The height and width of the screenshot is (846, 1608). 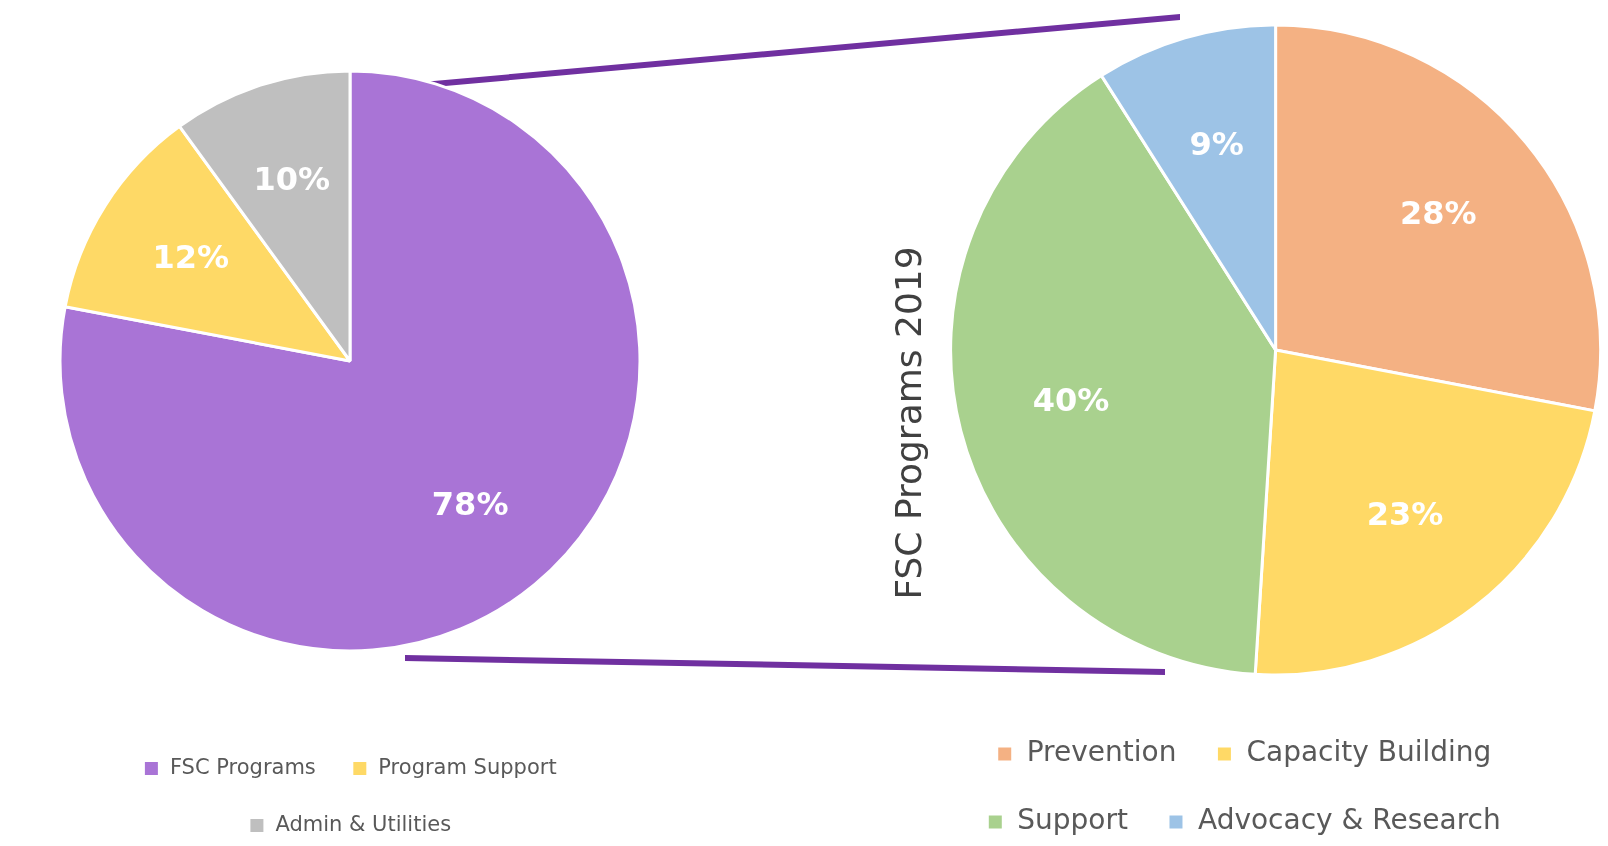 What do you see at coordinates (1438, 212) in the screenshot?
I see `data-label: 28%` at bounding box center [1438, 212].